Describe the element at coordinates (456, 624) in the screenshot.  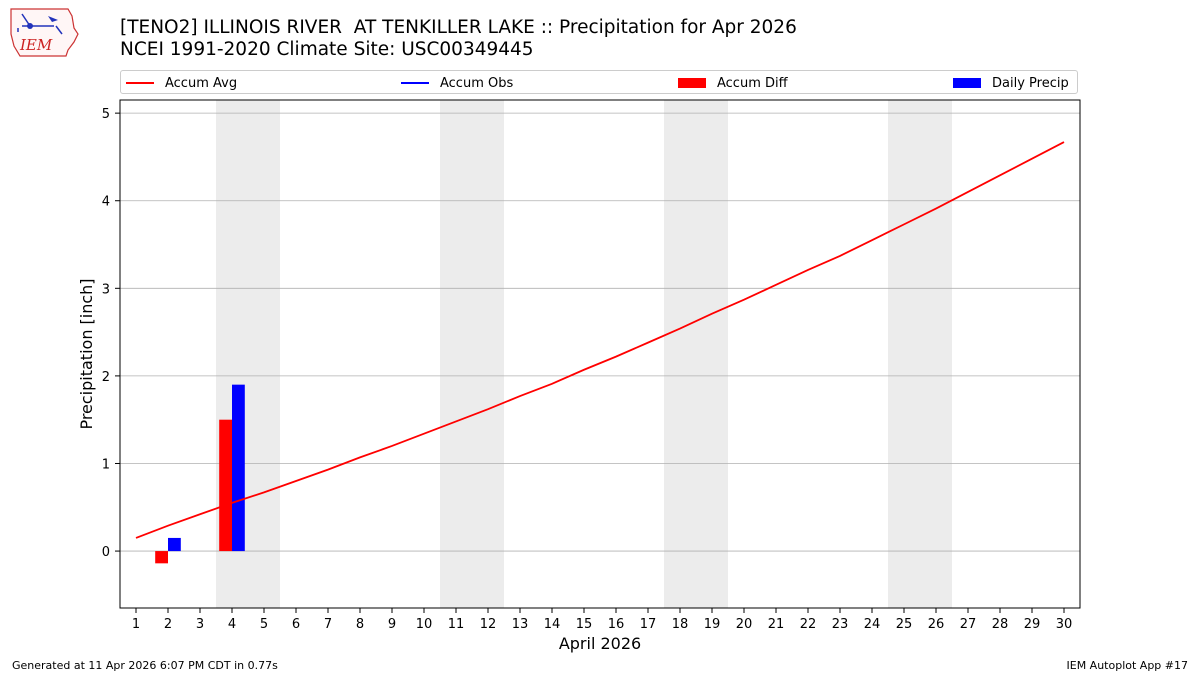
I see `x-tick-label: 11` at that location.